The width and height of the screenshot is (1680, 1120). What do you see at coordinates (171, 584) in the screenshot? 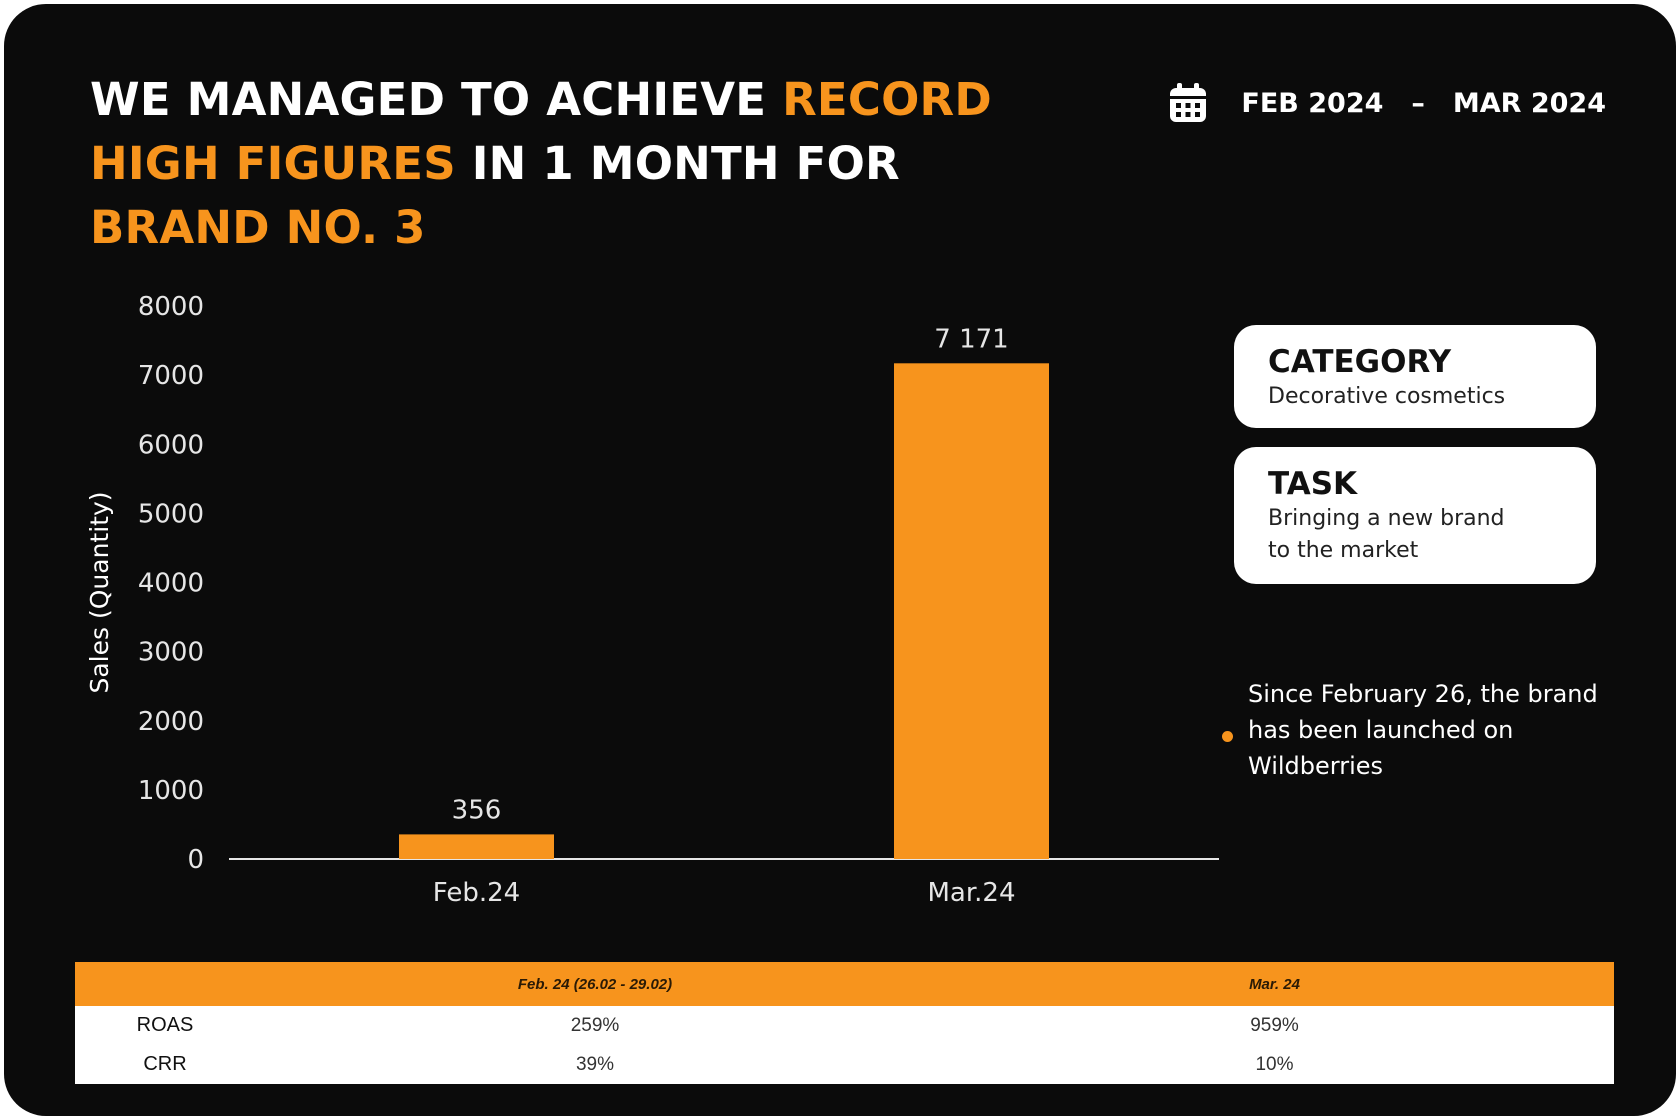
I see `y-tick-label: 4000` at bounding box center [171, 584].